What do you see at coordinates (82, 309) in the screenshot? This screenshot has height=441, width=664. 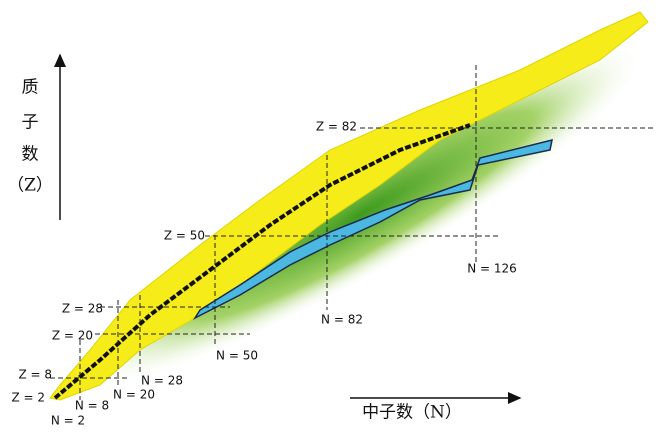 I see `magic-z-label: Z = 28` at bounding box center [82, 309].